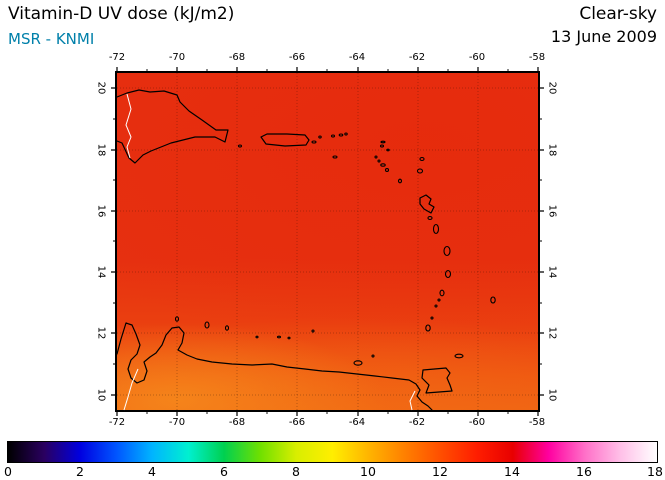 The image size is (665, 480). I want to click on island-aruba, so click(177, 319).